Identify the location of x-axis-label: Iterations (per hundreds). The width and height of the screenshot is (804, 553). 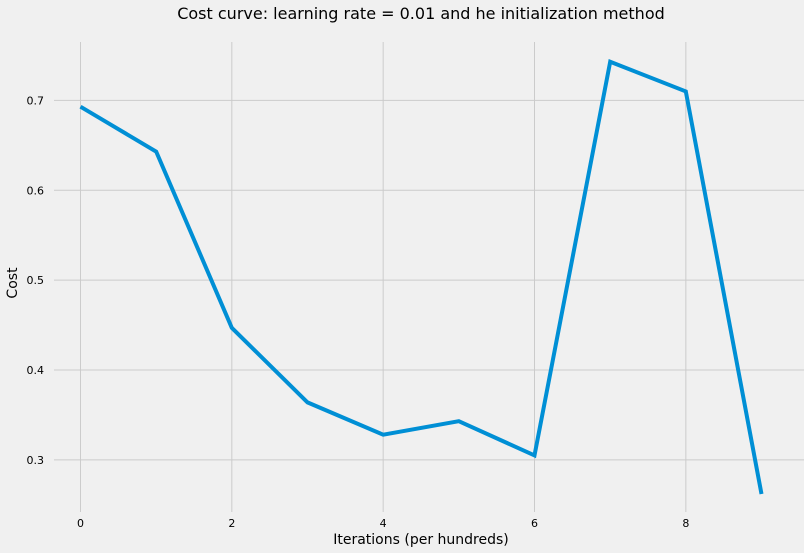
(421, 540).